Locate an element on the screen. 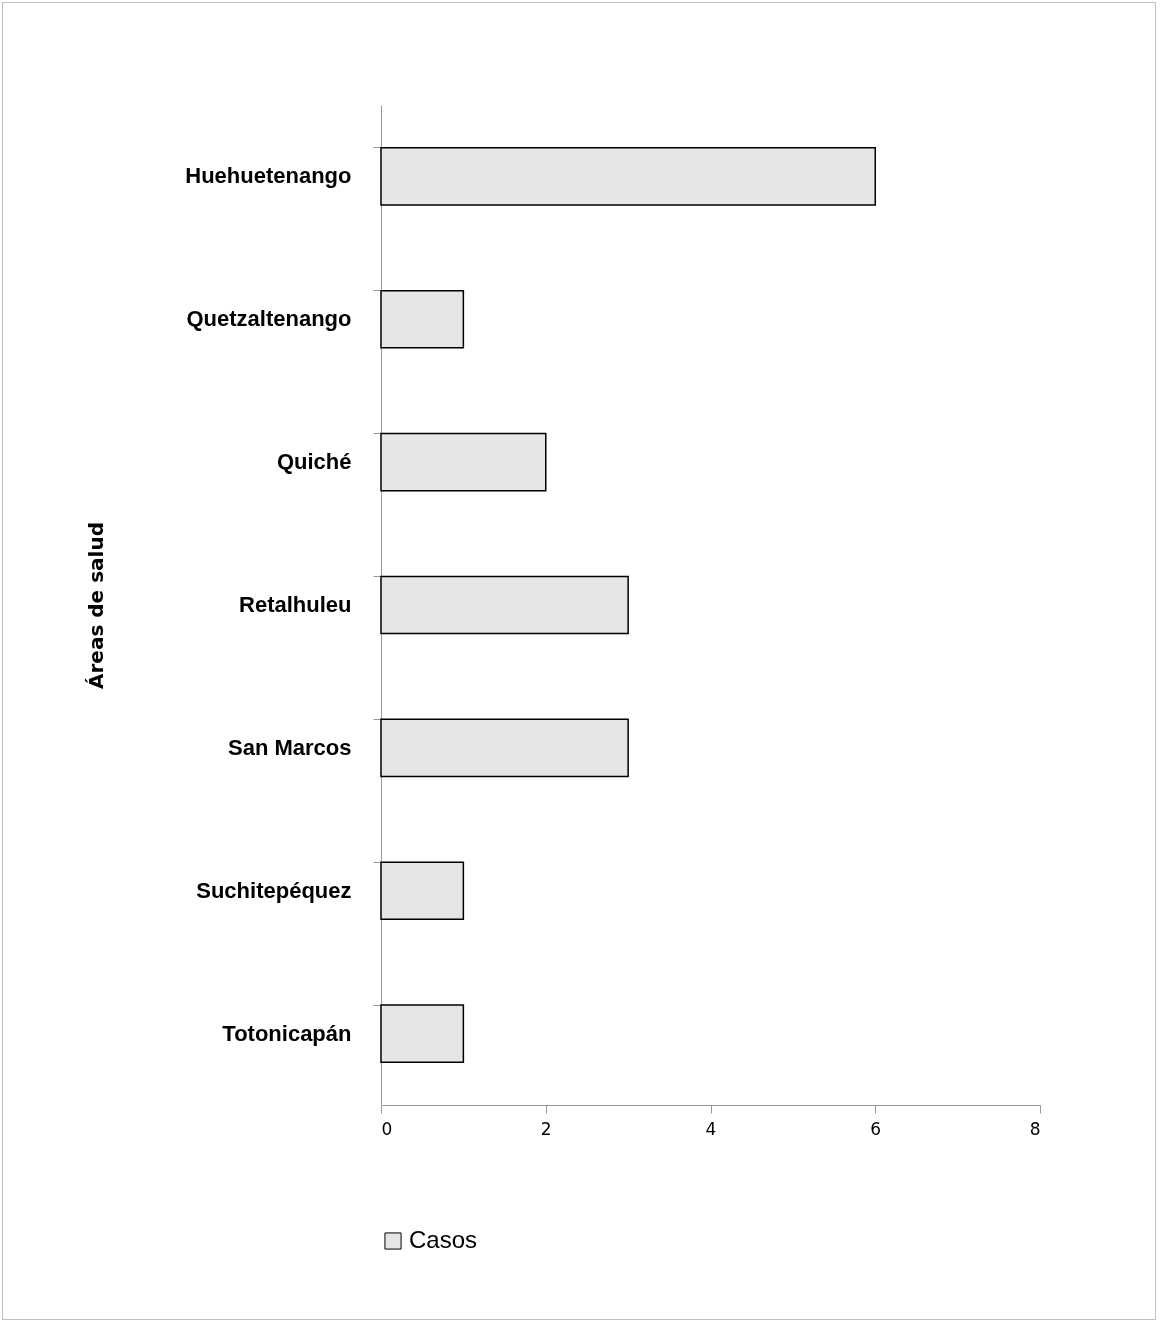  y-tick-label: Quiché is located at coordinates (314, 462).